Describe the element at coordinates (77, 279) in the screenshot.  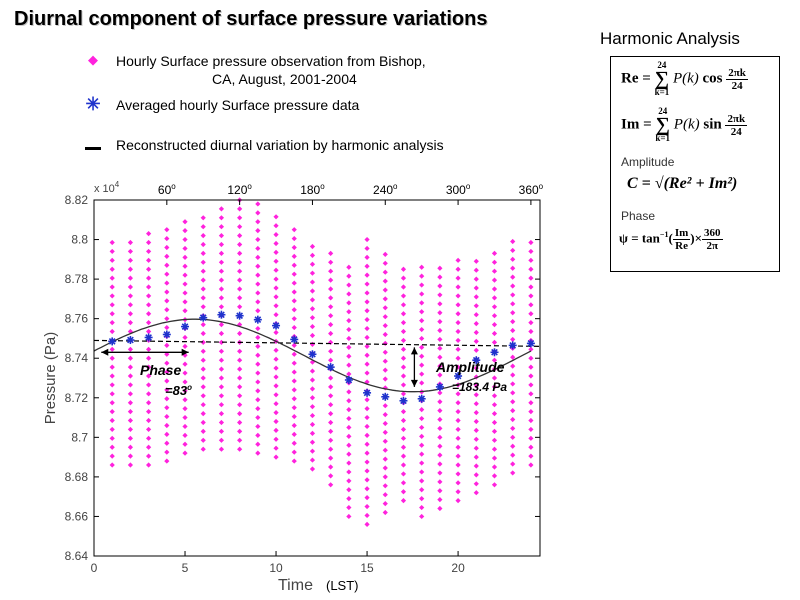
I see `y-tick-label: 8.78` at that location.